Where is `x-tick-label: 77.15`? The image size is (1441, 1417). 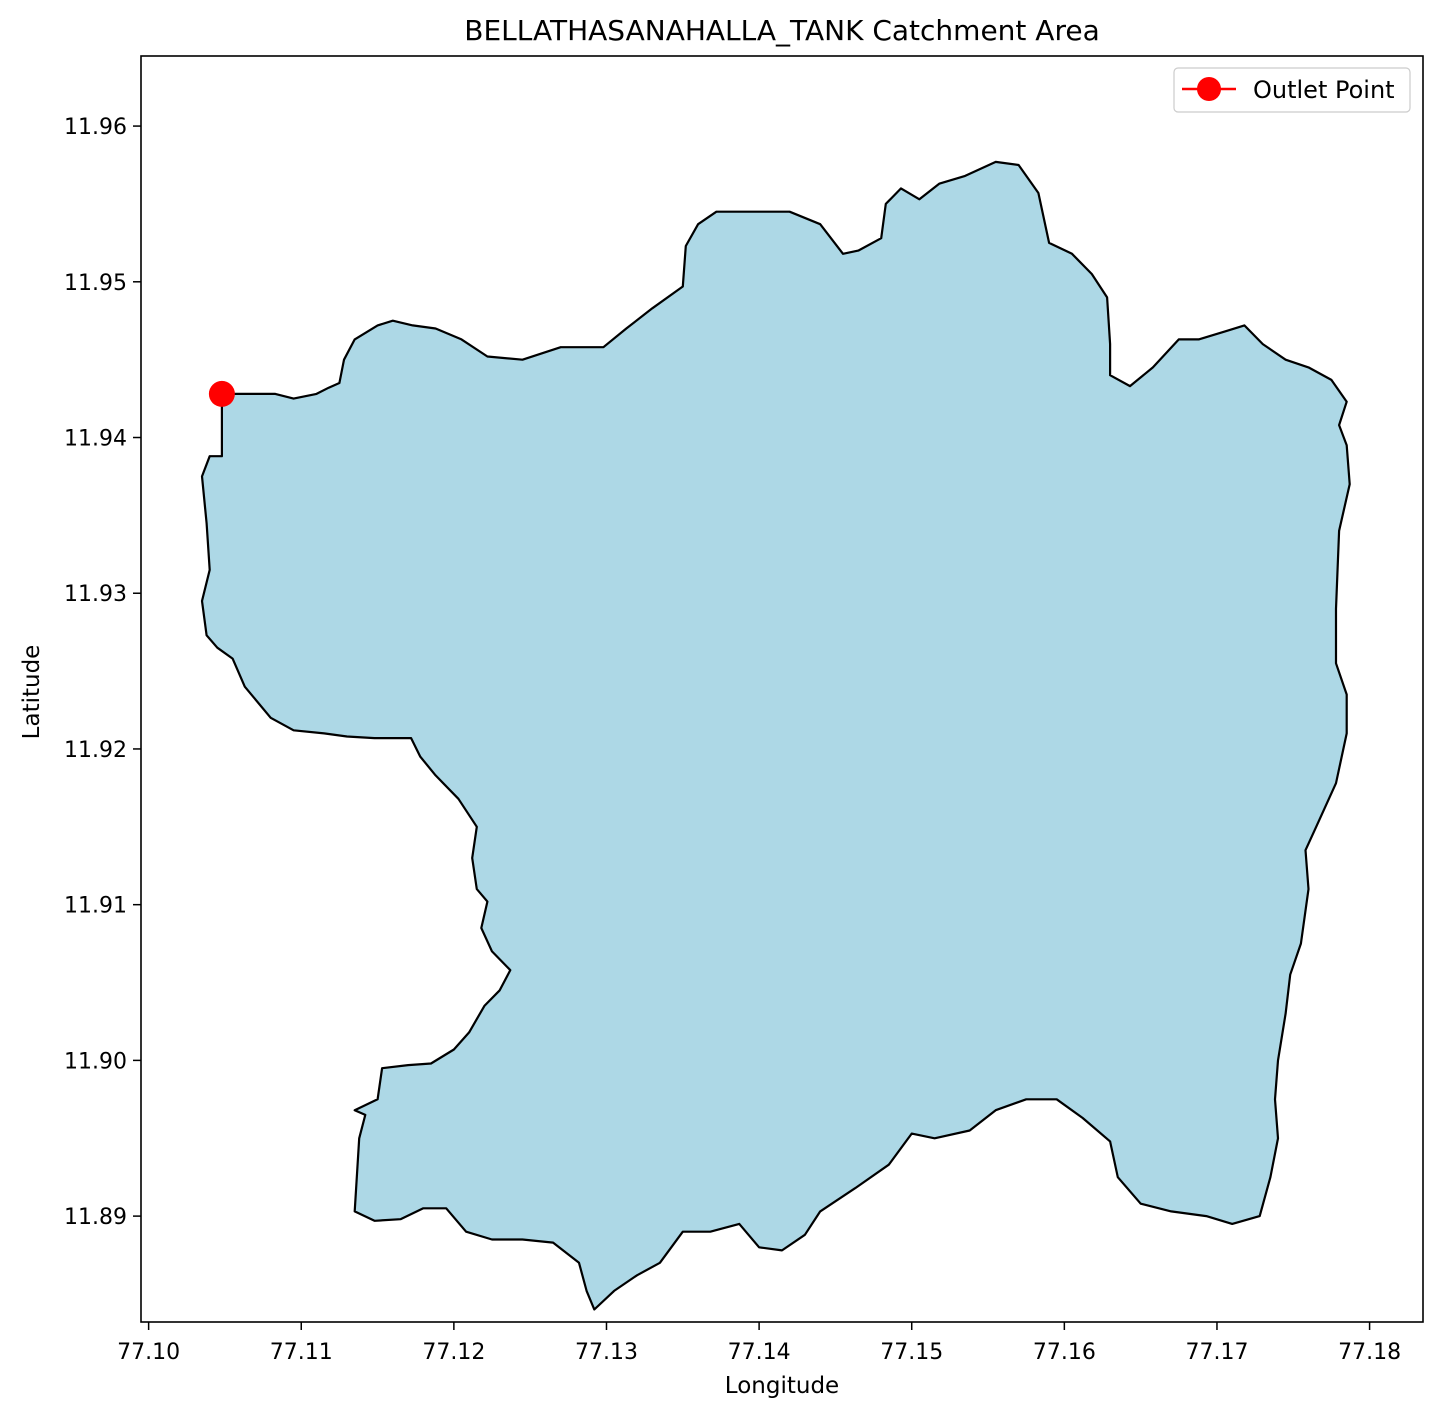 x-tick-label: 77.15 is located at coordinates (911, 1352).